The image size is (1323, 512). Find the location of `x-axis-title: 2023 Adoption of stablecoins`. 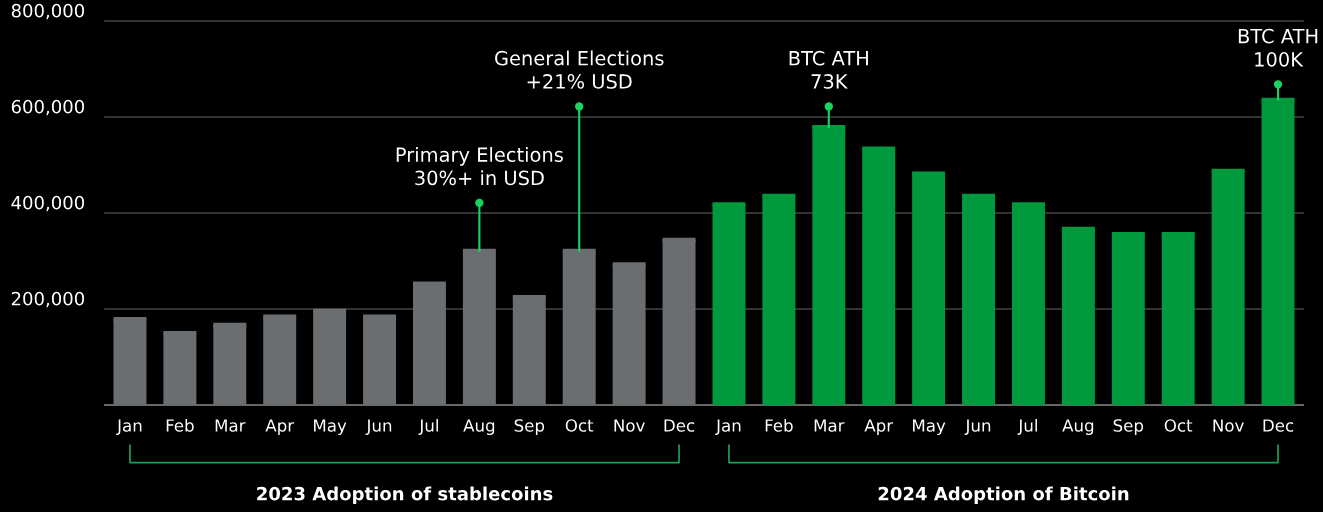

x-axis-title: 2023 Adoption of stablecoins is located at coordinates (405, 495).